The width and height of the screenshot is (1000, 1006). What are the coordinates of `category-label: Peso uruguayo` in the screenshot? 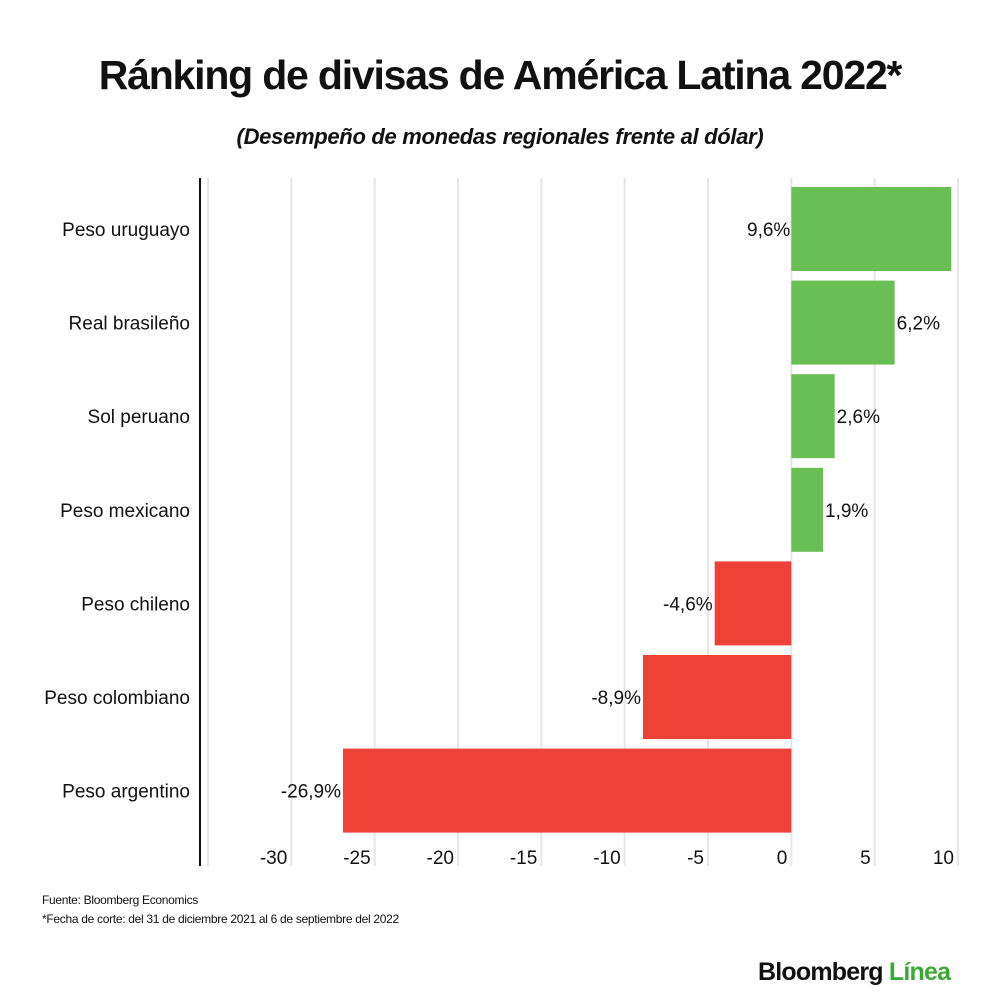 It's located at (126, 230).